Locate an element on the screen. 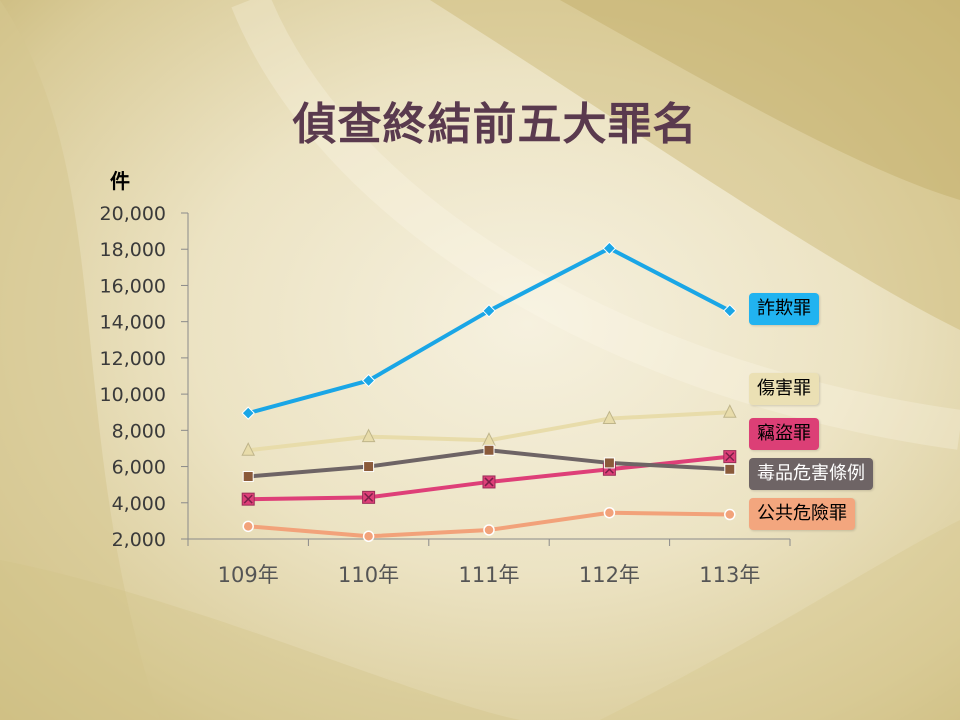 The image size is (960, 720). y-tick-label: 20,000 is located at coordinates (133, 214).